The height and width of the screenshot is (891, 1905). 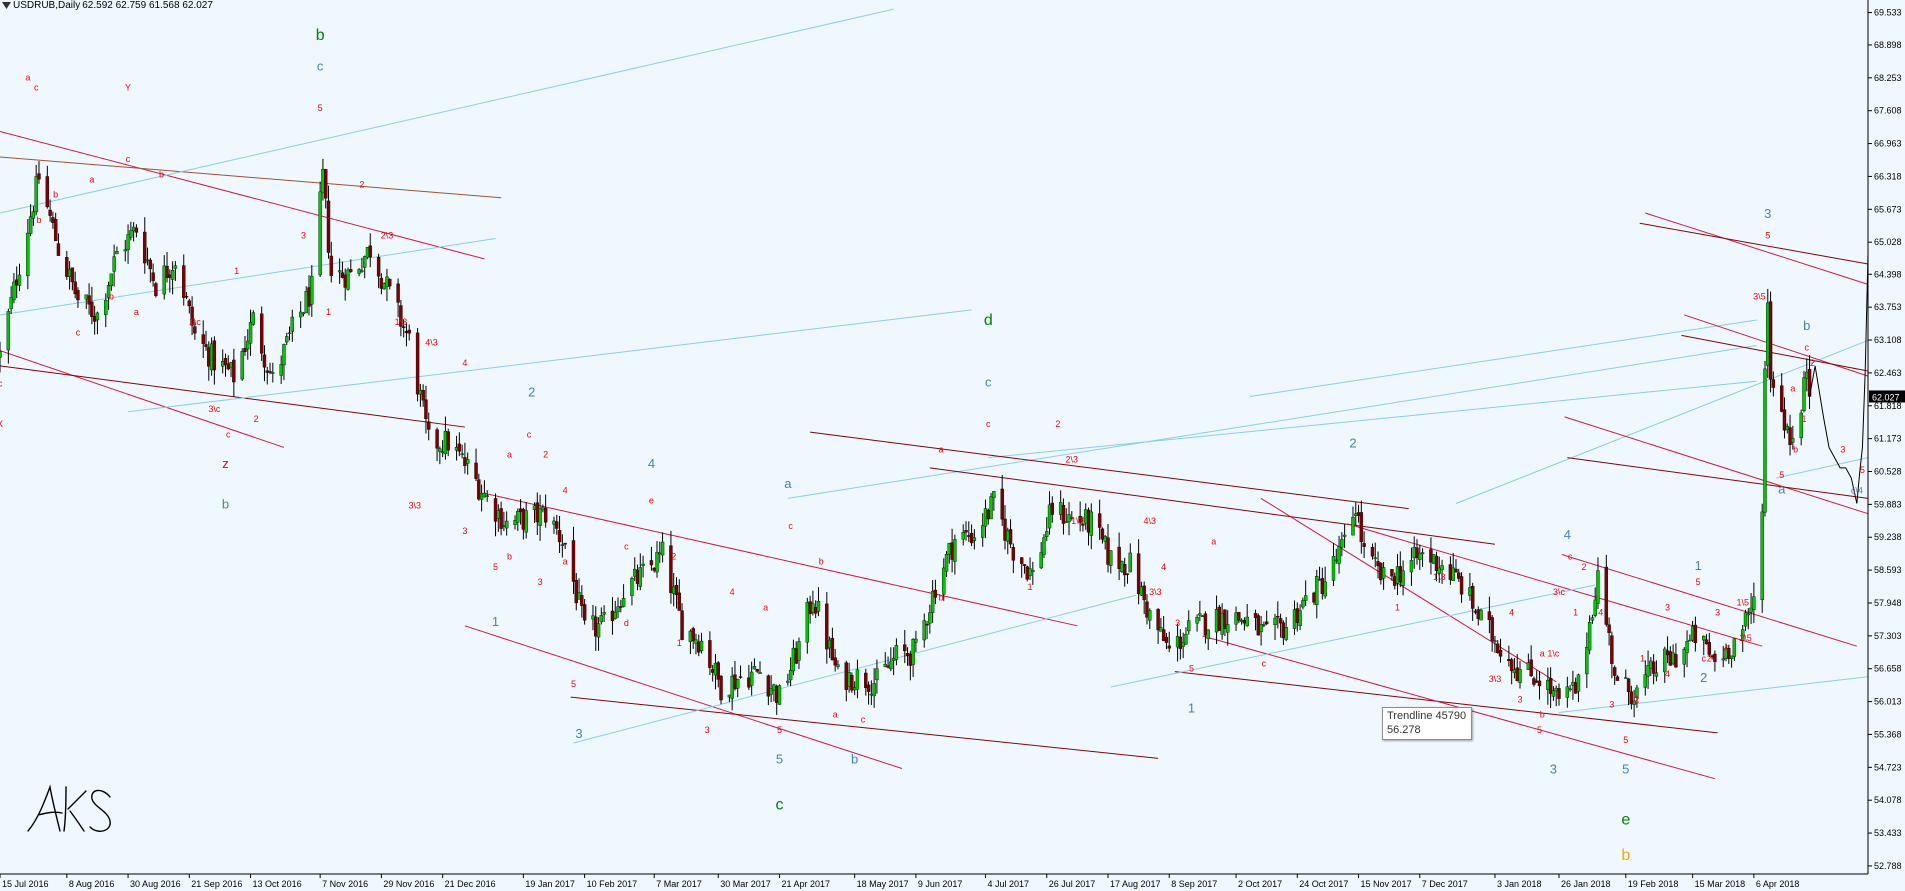 What do you see at coordinates (1888, 800) in the screenshot?
I see `y-tick-label: 54.078` at bounding box center [1888, 800].